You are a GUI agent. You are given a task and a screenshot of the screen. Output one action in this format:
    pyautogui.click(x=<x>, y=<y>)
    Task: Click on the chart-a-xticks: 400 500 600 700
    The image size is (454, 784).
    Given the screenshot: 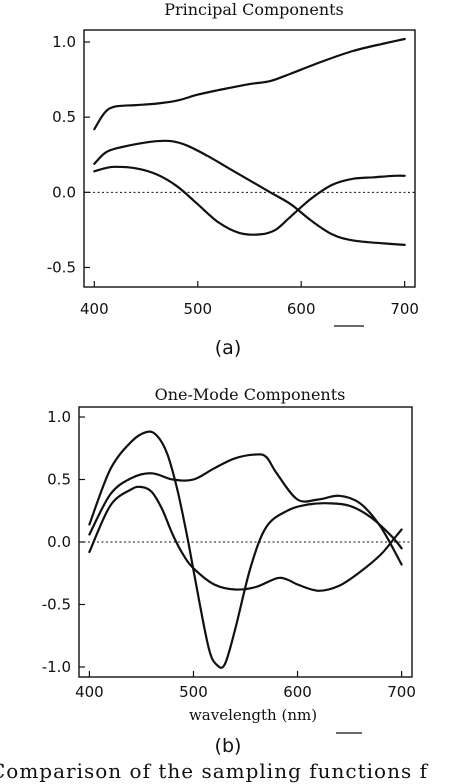 What is the action you would take?
    pyautogui.click(x=249, y=299)
    